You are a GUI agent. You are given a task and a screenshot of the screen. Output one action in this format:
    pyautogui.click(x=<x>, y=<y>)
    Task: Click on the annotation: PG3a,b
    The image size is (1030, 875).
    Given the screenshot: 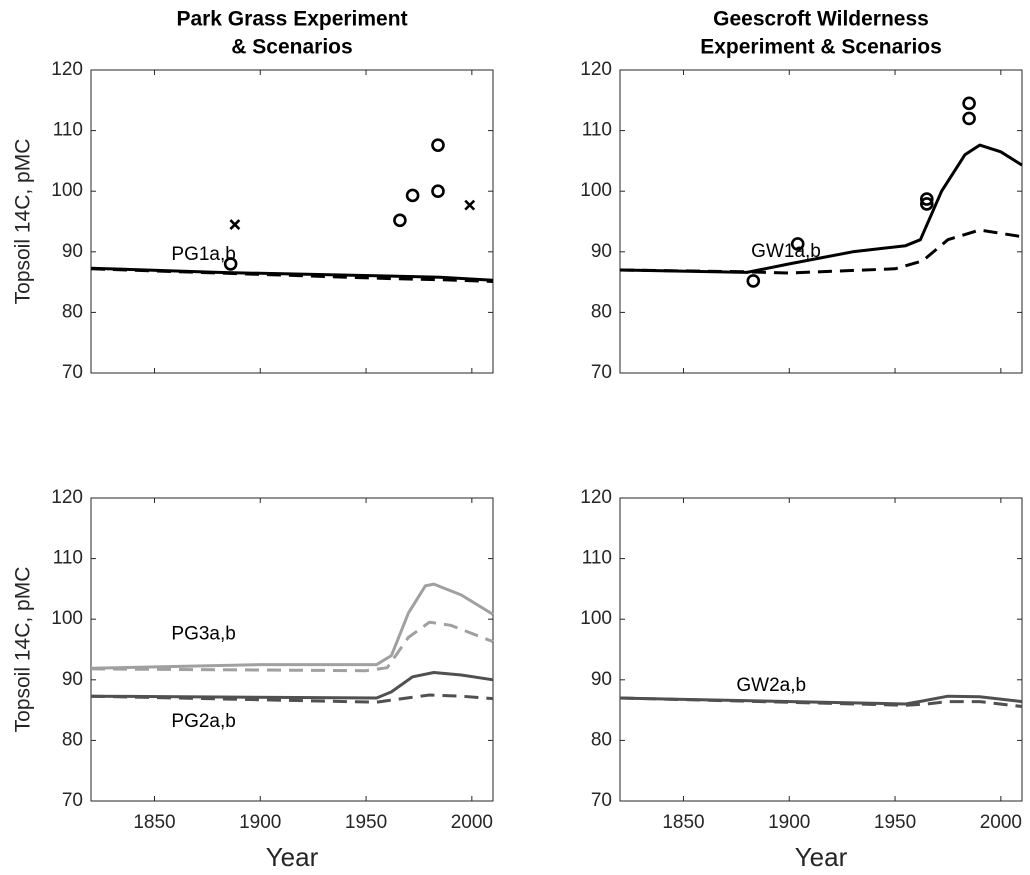 What is the action you would take?
    pyautogui.click(x=203, y=633)
    